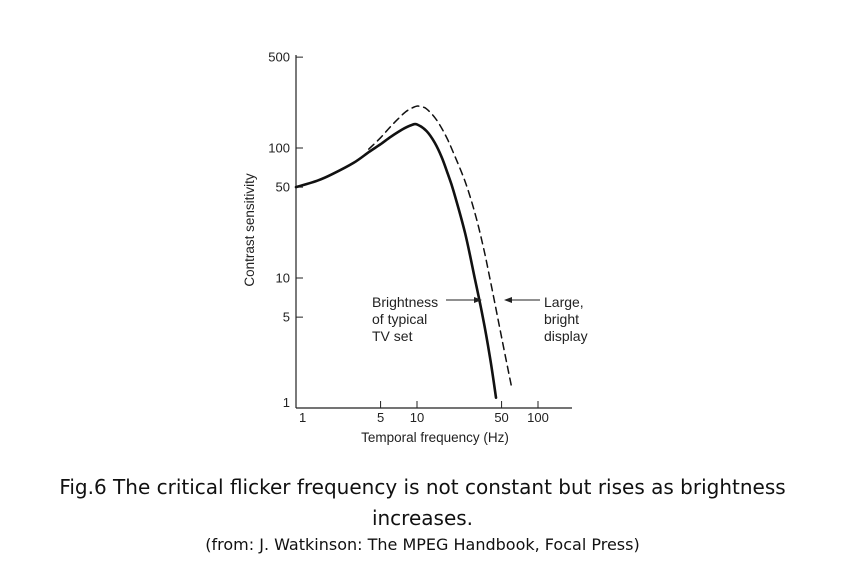 The width and height of the screenshot is (845, 588). I want to click on annotation-tv-line1: Brightness, so click(405, 302).